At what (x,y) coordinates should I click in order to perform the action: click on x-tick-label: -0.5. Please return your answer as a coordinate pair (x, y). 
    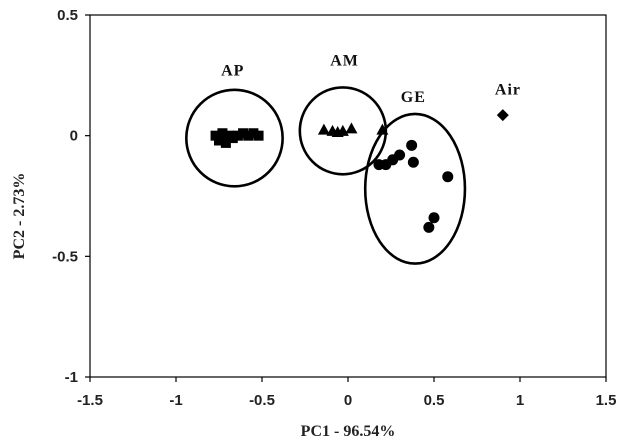
    Looking at the image, I should click on (262, 400).